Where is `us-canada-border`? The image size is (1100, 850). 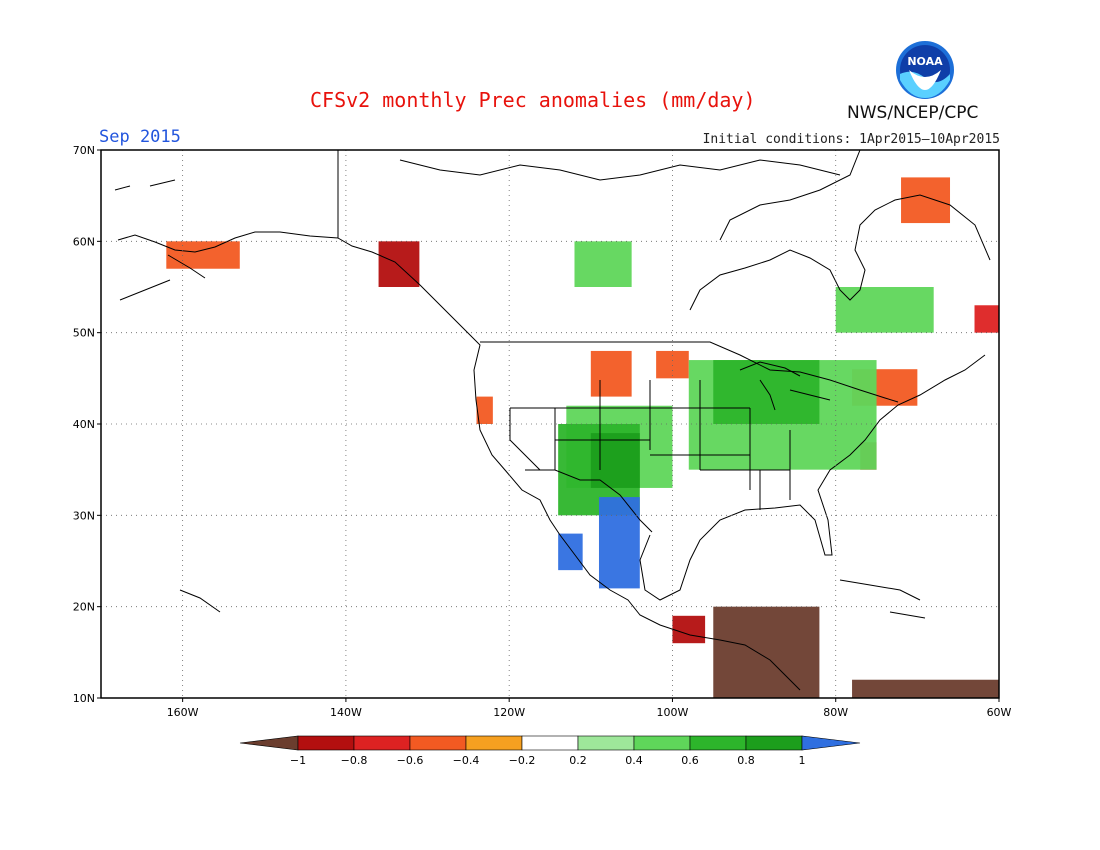
us-canada-border is located at coordinates (689, 372).